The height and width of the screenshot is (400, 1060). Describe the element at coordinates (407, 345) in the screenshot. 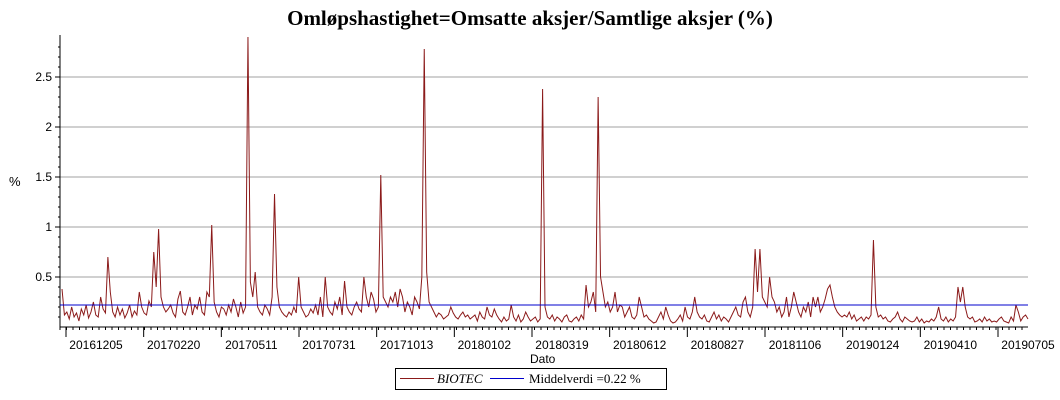

I see `x-tick-label: 20171013` at that location.